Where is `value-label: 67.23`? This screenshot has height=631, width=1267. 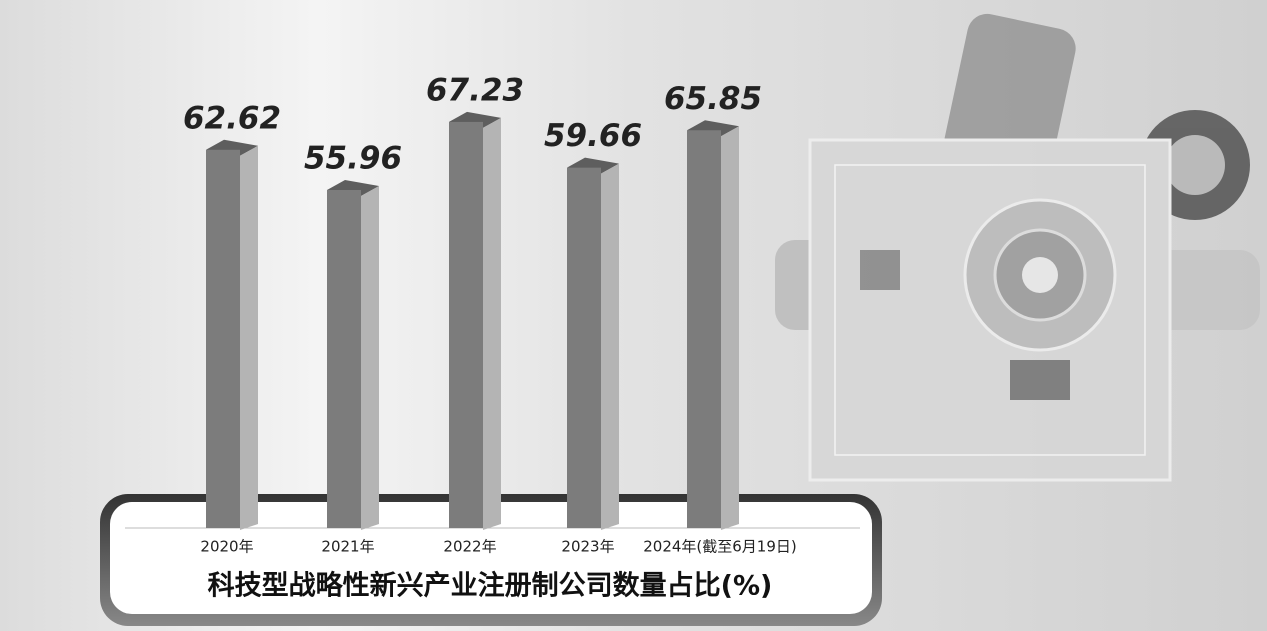
value-label: 67.23 is located at coordinates (475, 90).